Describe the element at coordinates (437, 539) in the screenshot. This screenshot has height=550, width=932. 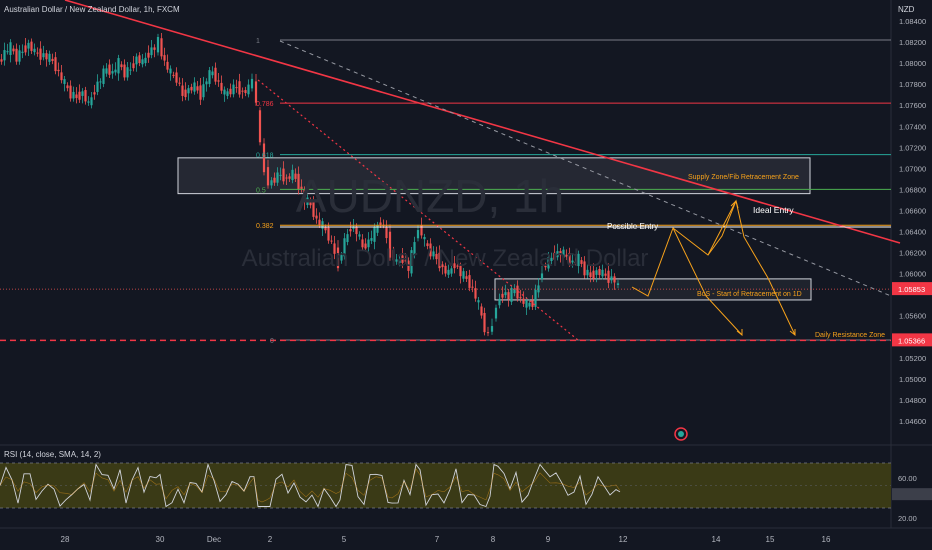
I see `time-tick: 7` at that location.